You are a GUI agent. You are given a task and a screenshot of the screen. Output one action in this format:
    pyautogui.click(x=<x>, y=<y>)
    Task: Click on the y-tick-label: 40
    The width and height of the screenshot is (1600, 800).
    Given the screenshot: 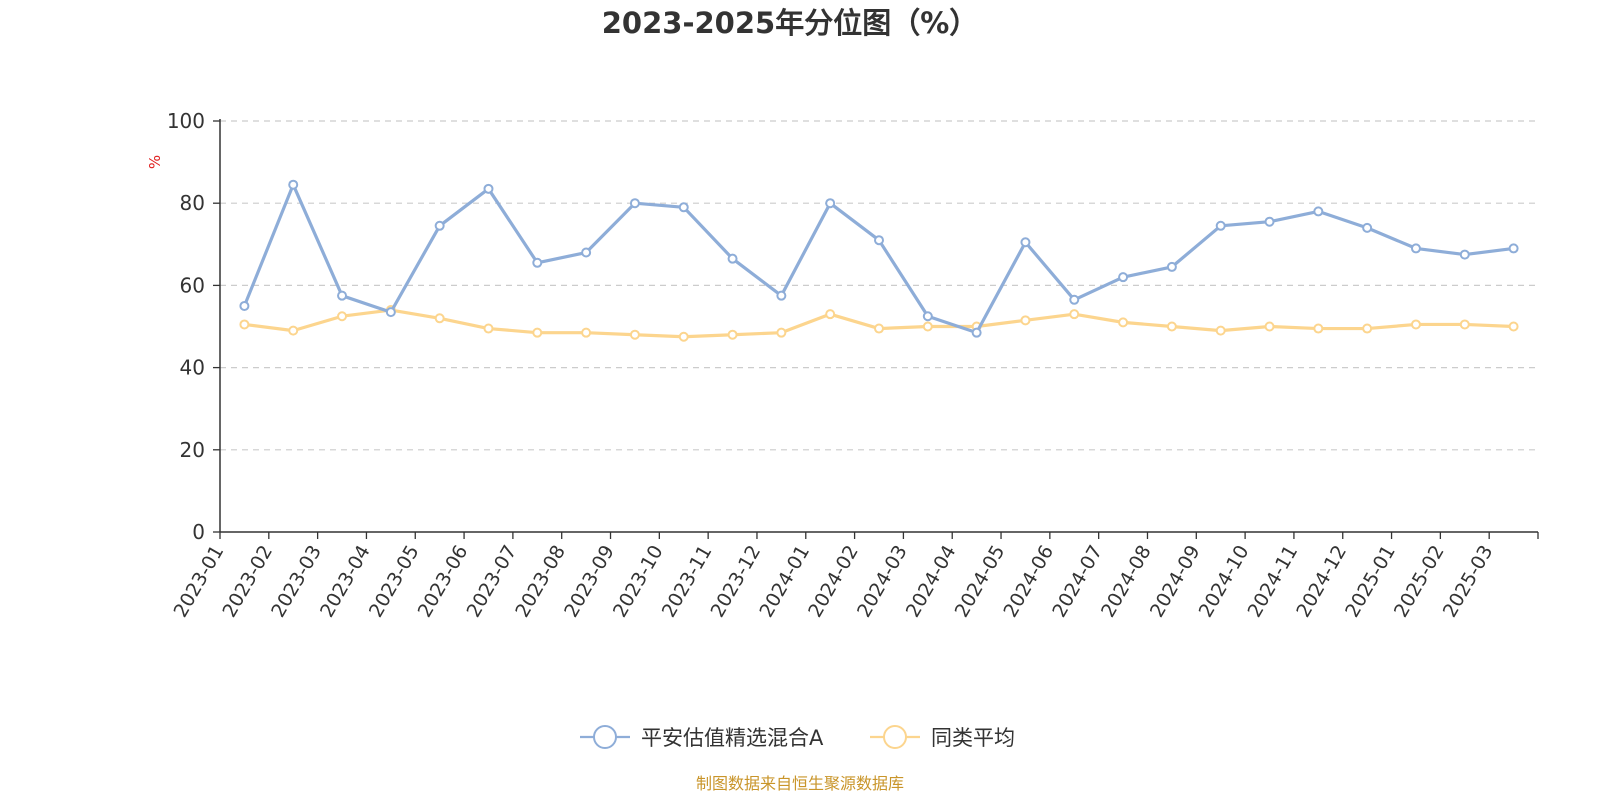 What is the action you would take?
    pyautogui.click(x=192, y=368)
    